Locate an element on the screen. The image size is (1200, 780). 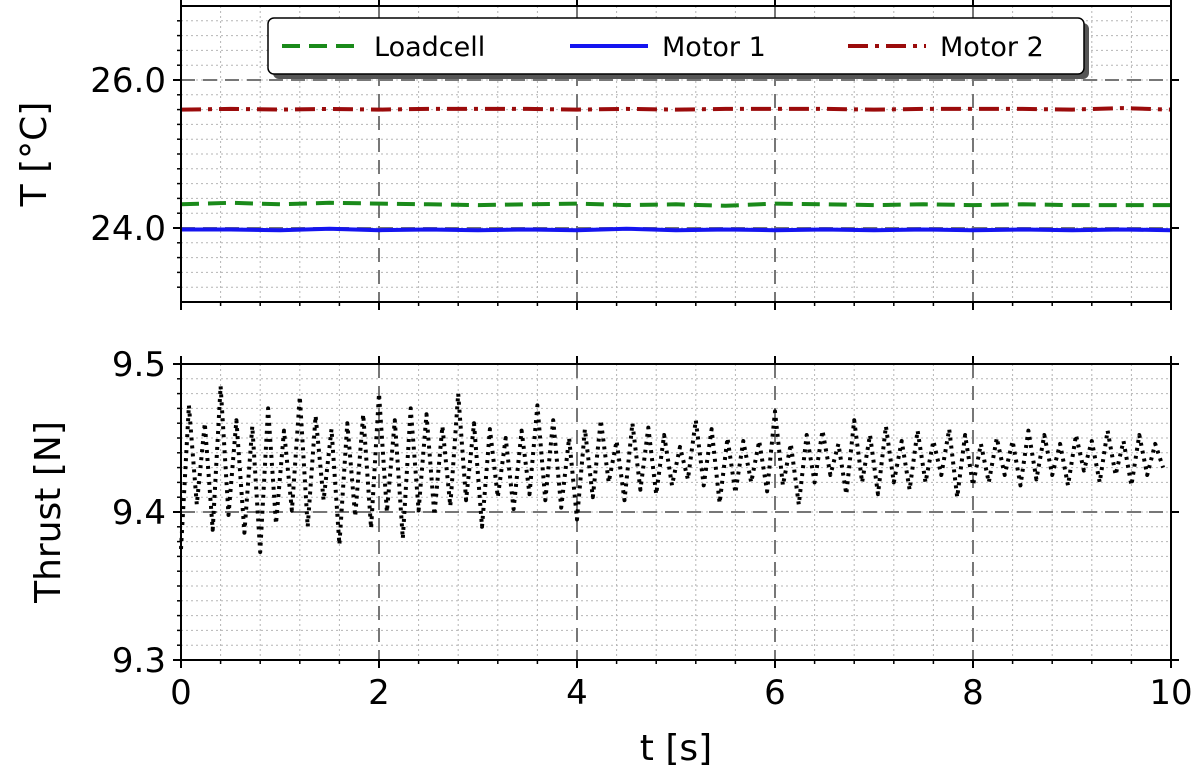
legend: Loadcell Motor 1 Motor 2 is located at coordinates (678, 48).